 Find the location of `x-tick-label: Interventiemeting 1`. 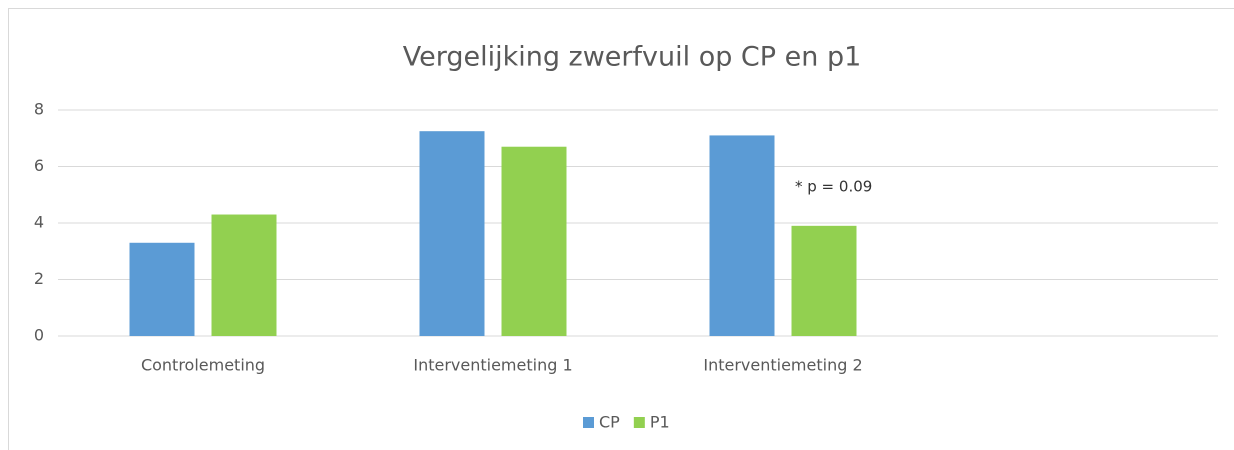

x-tick-label: Interventiemeting 1 is located at coordinates (492, 365).